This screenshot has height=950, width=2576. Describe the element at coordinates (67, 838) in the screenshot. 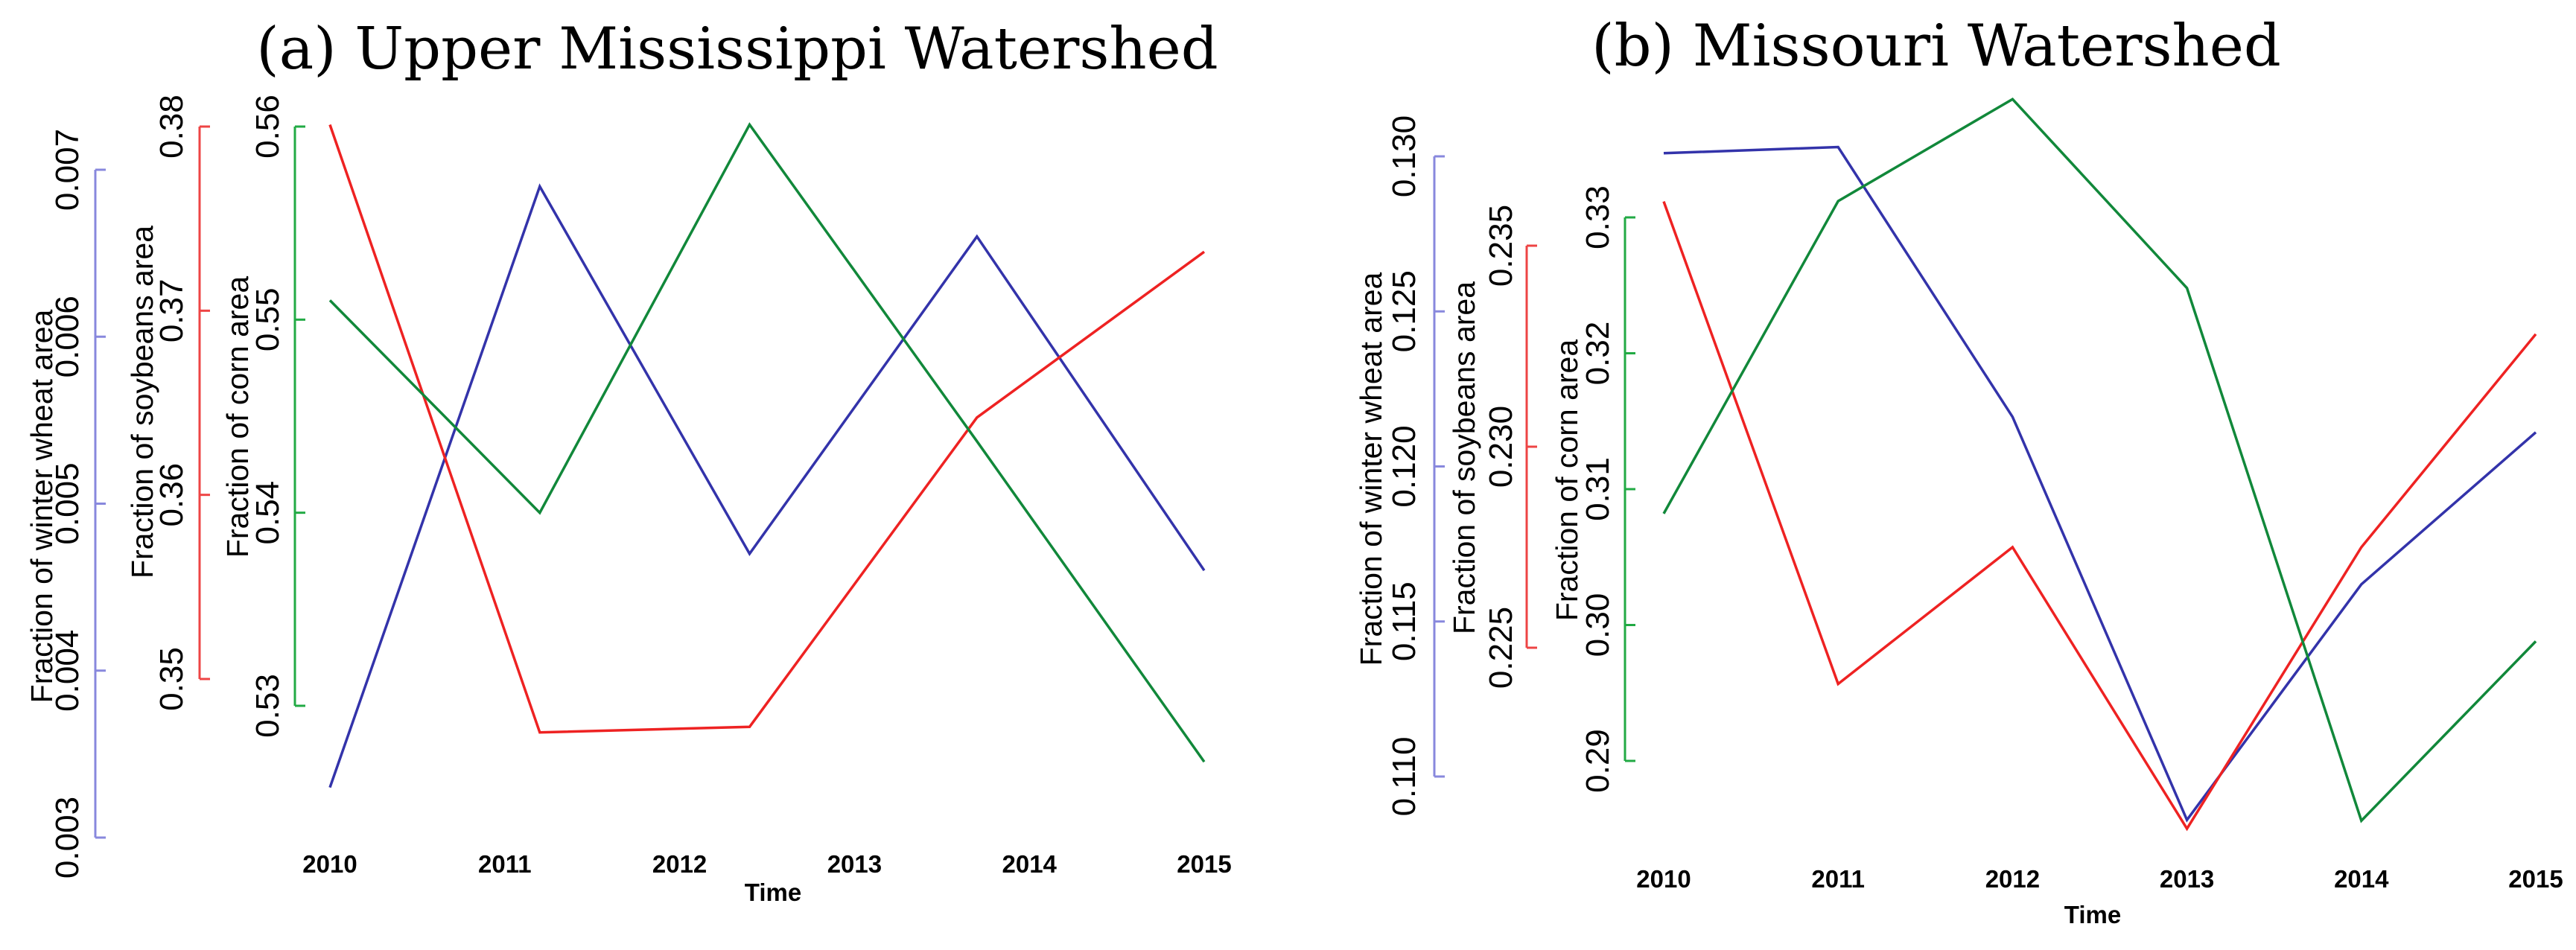

I see `y-tick-label: 0.003` at that location.